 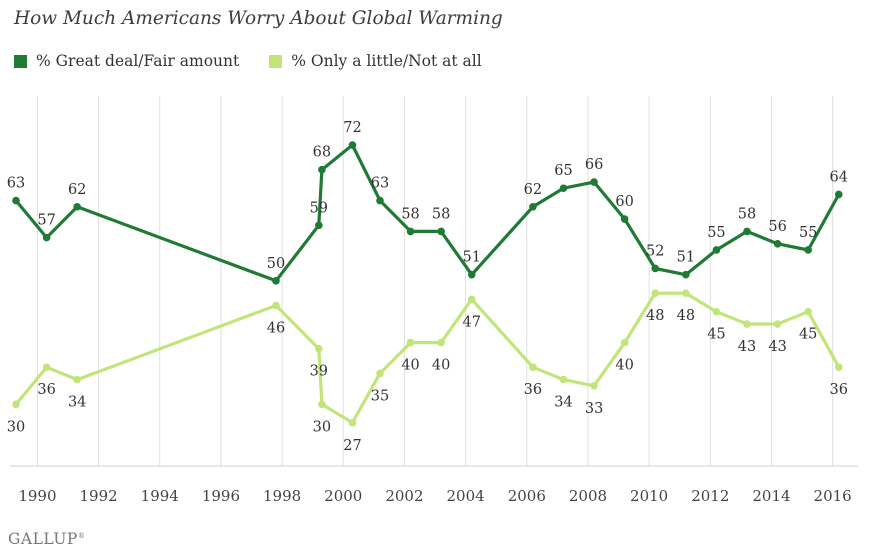 I want to click on x-tick-label-2002: 2002, so click(x=404, y=496).